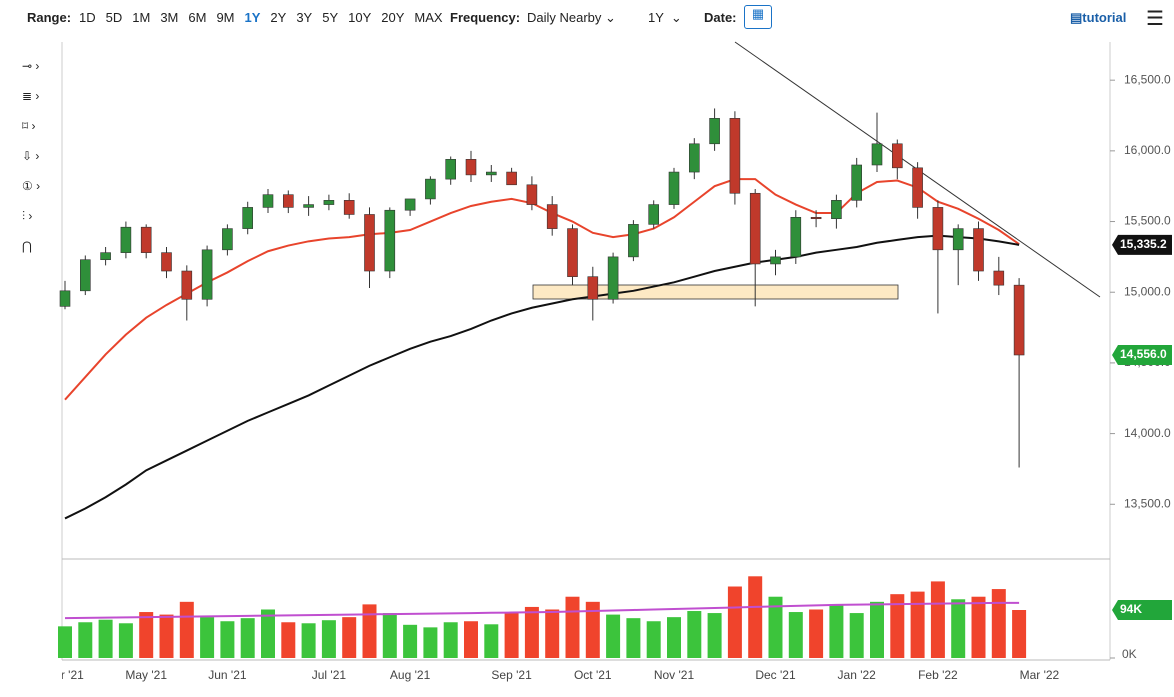  What do you see at coordinates (360, 17) in the screenshot?
I see `range-button: 10Y` at bounding box center [360, 17].